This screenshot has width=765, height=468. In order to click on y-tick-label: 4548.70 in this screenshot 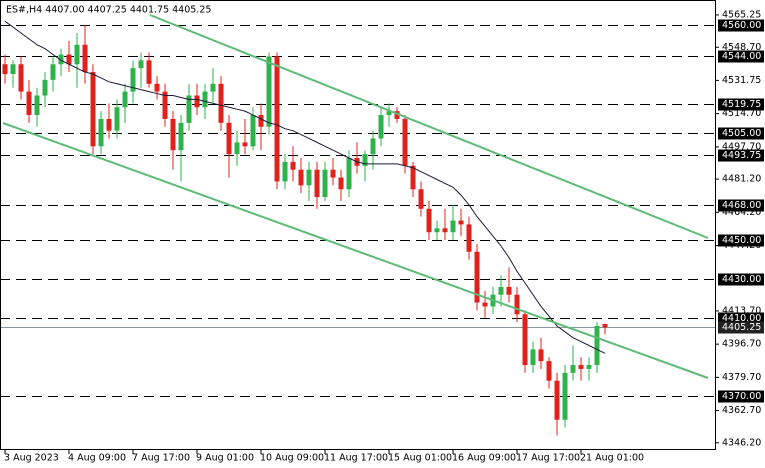, I will do `click(741, 47)`.